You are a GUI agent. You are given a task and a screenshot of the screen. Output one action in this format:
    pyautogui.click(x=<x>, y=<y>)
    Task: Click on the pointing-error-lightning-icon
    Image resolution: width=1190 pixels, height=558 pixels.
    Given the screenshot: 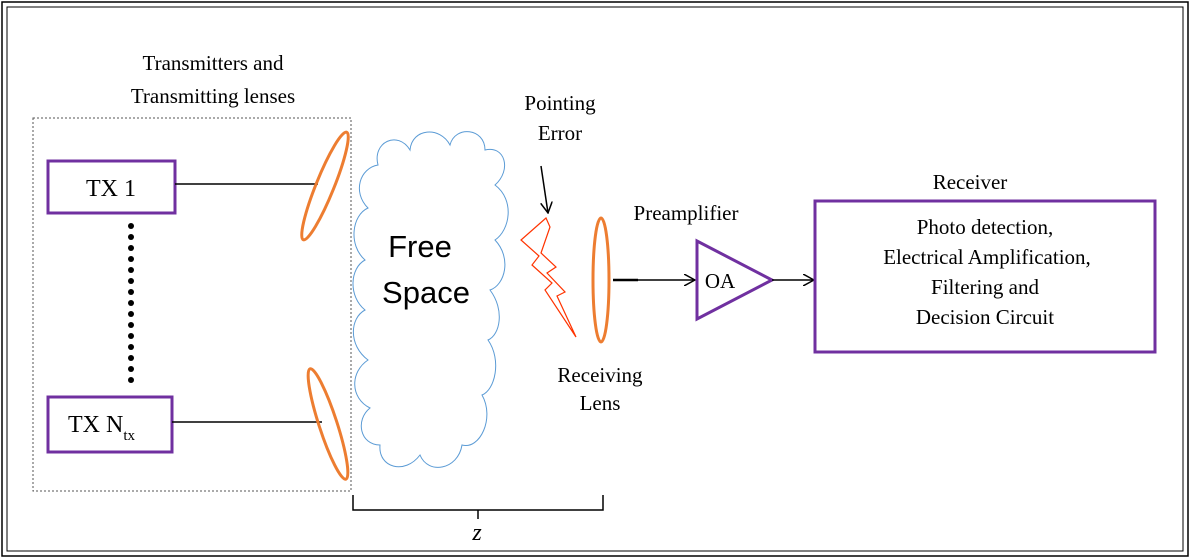 What is the action you would take?
    pyautogui.click(x=548, y=277)
    